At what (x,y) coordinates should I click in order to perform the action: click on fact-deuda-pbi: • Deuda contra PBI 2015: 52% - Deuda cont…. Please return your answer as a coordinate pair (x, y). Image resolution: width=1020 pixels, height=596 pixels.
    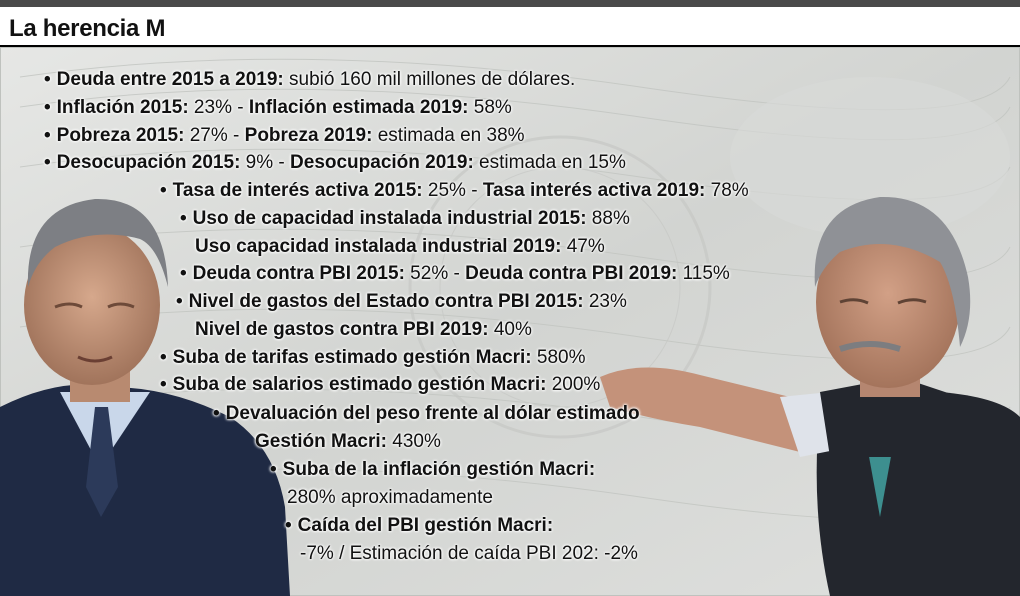
    Looking at the image, I should click on (455, 273).